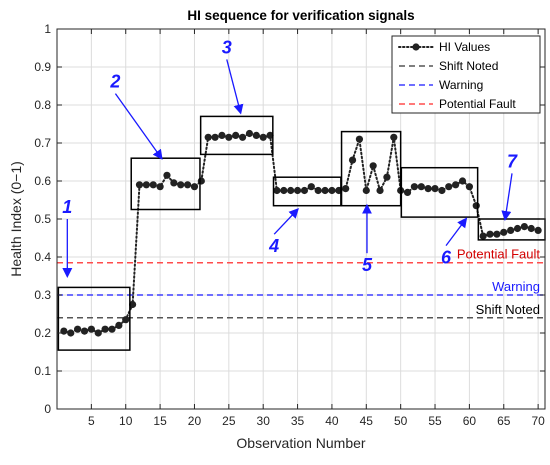 The width and height of the screenshot is (550, 465). I want to click on threshold-layer, so click(301, 290).